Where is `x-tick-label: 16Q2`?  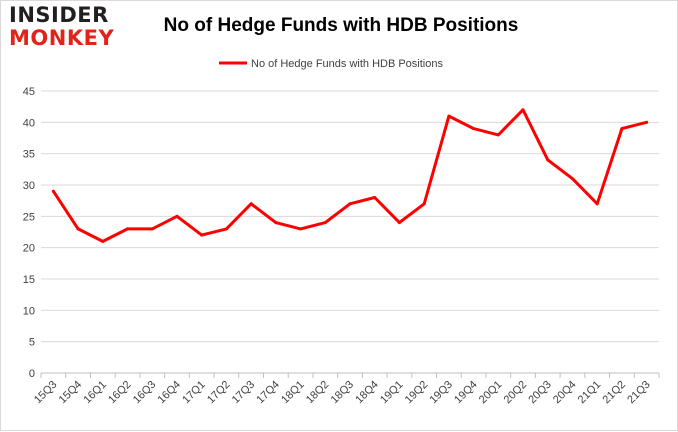 x-tick-label: 16Q2 is located at coordinates (120, 393).